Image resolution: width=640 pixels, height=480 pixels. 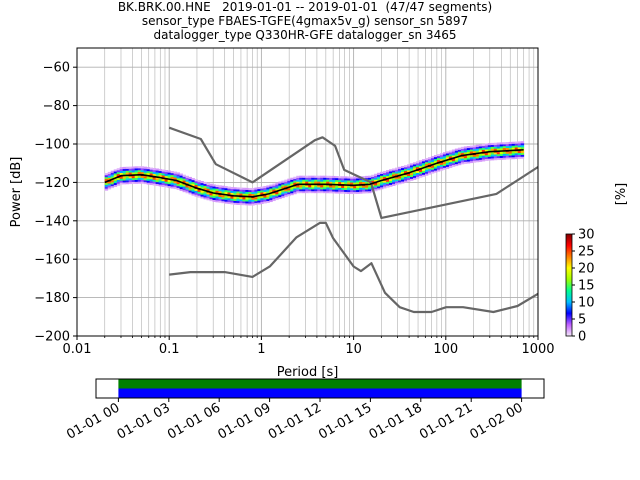 What do you see at coordinates (586, 235) in the screenshot?
I see `colorbar-tick-label: 30` at bounding box center [586, 235].